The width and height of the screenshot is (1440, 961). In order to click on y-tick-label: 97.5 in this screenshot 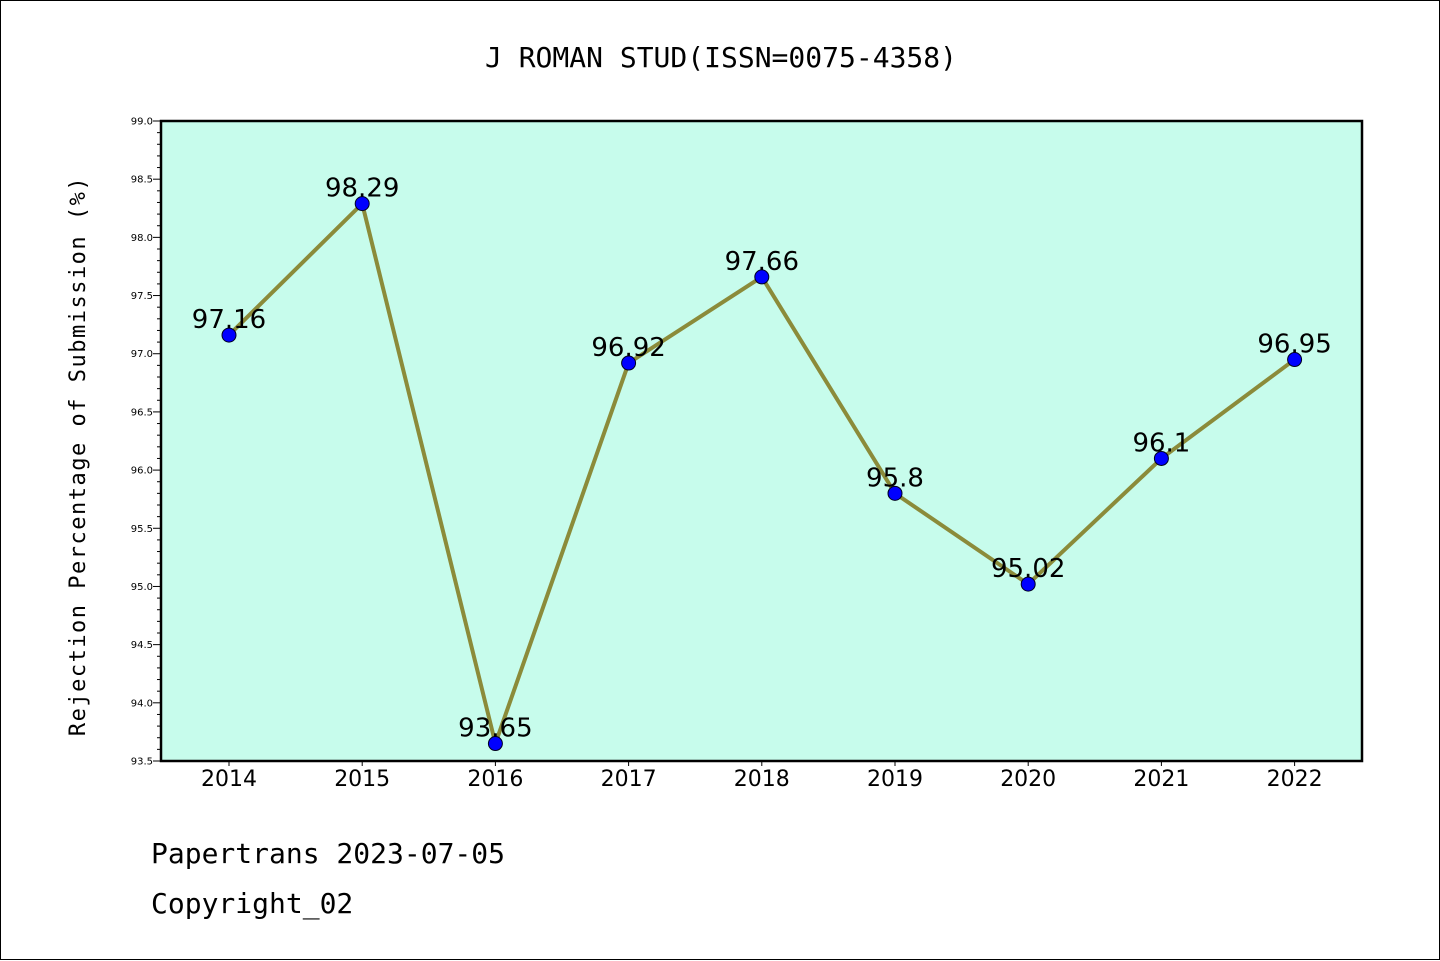, I will do `click(142, 296)`.